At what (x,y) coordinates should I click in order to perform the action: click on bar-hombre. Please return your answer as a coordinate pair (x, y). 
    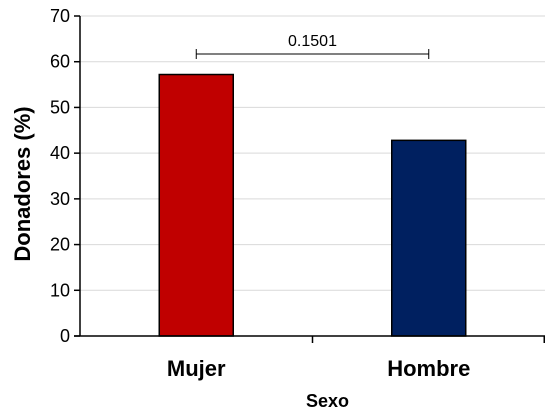
    Looking at the image, I should click on (429, 238).